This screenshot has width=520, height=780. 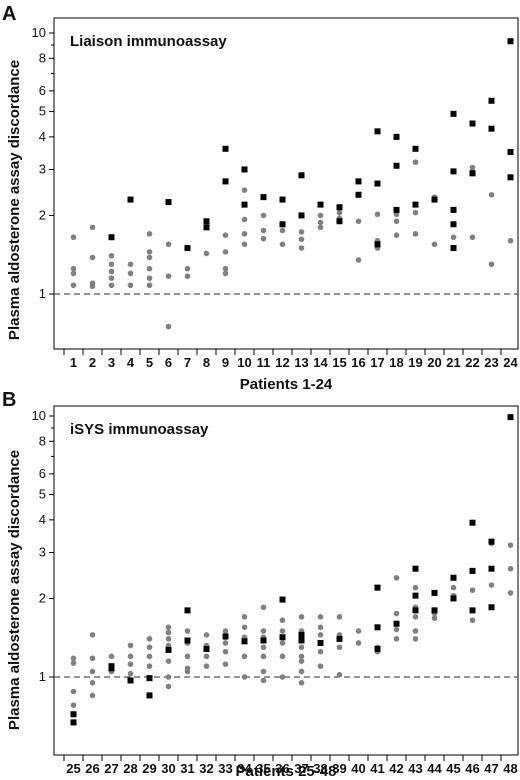 I want to click on x-tick-label: 38, so click(x=320, y=768).